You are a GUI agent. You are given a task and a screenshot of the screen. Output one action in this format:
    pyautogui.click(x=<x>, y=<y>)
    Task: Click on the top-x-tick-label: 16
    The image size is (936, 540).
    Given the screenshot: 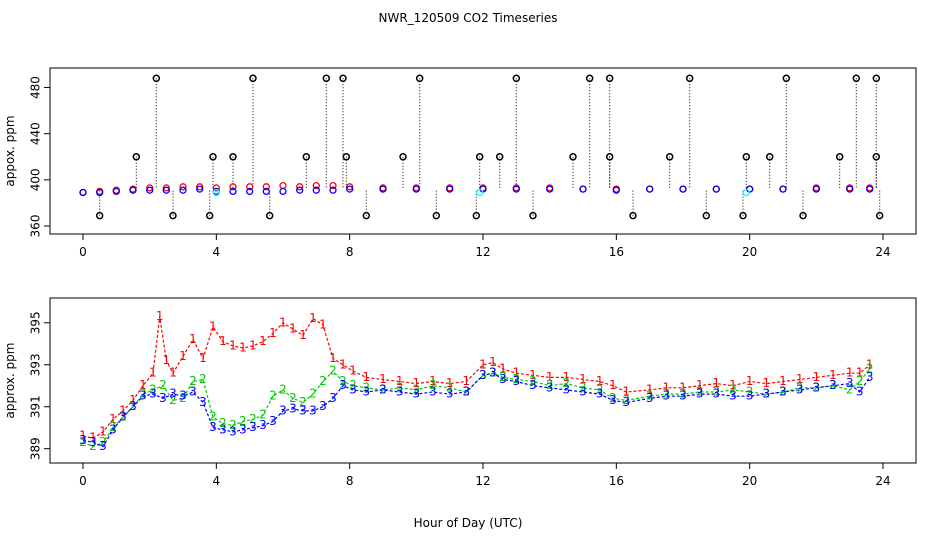 What is the action you would take?
    pyautogui.click(x=616, y=252)
    